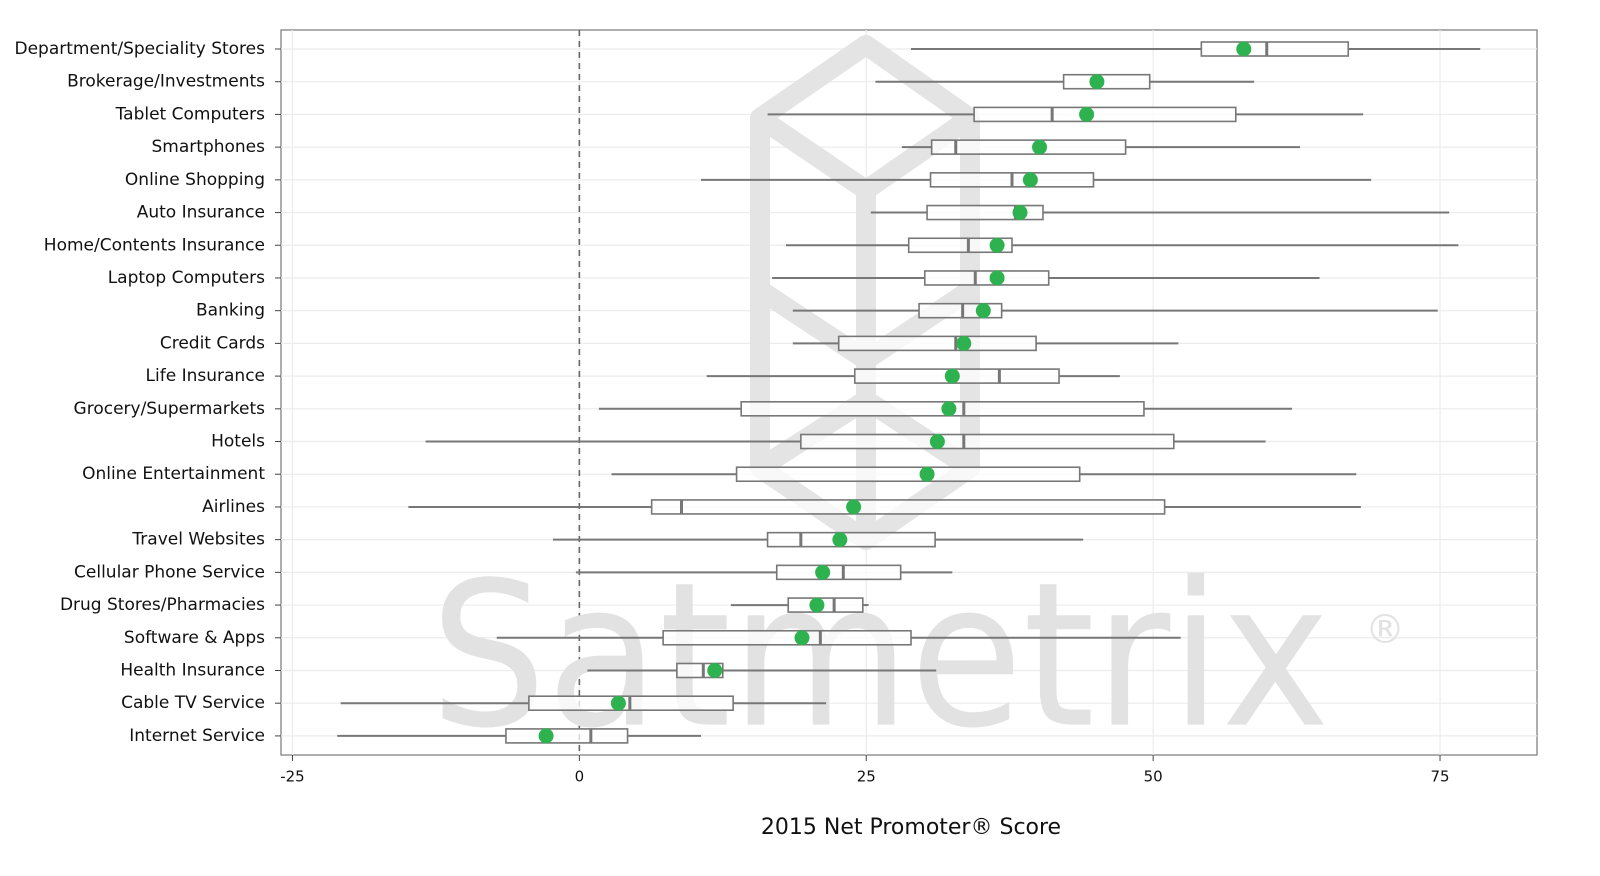 This screenshot has width=1600, height=876. Describe the element at coordinates (205, 376) in the screenshot. I see `y-tick-label: Life Insurance` at that location.